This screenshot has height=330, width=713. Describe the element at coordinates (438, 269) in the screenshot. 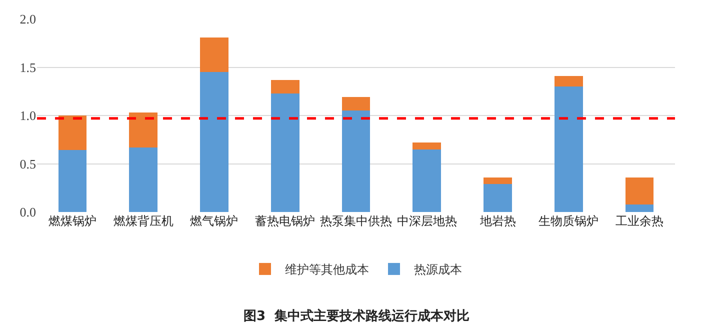

I see `legend-label: 热源成本` at that location.